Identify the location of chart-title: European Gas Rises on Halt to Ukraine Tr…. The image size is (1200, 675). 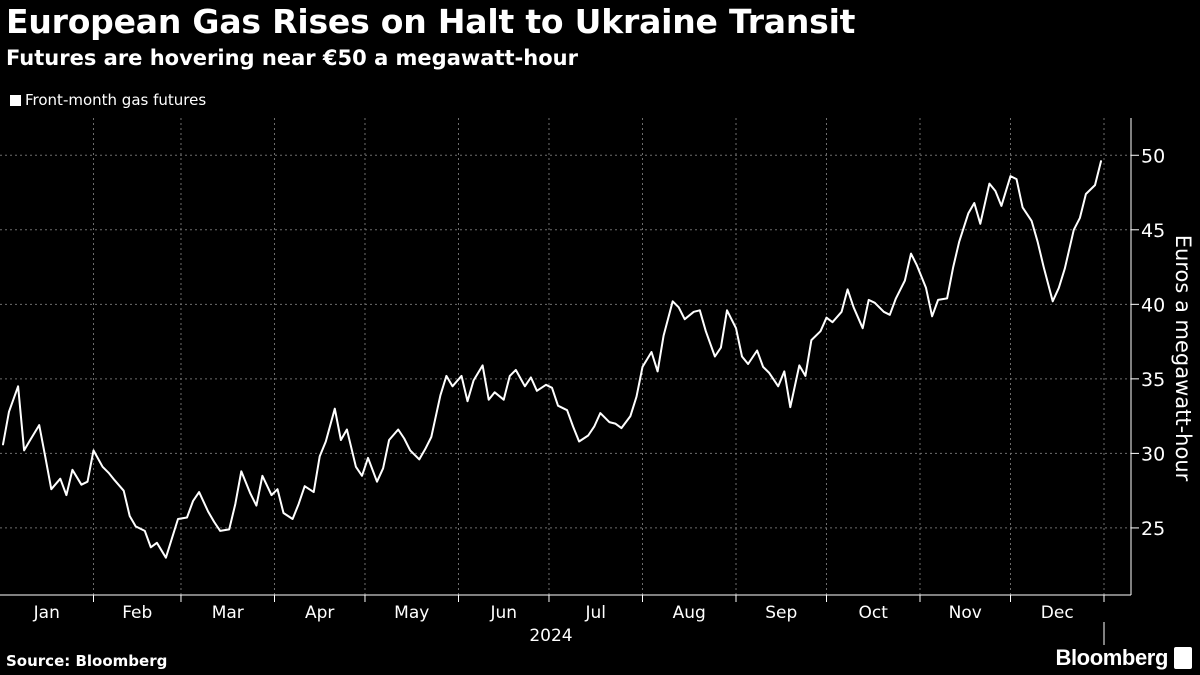
(431, 21).